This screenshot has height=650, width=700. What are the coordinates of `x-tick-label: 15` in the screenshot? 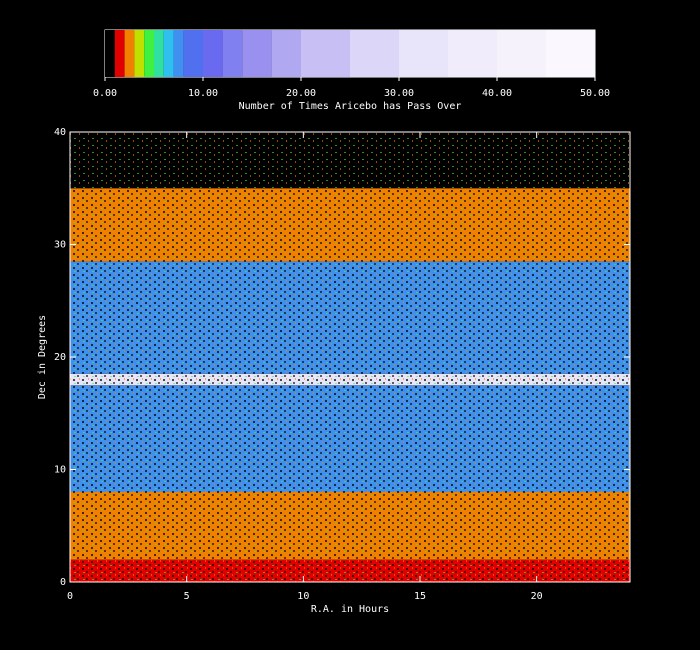 It's located at (420, 596).